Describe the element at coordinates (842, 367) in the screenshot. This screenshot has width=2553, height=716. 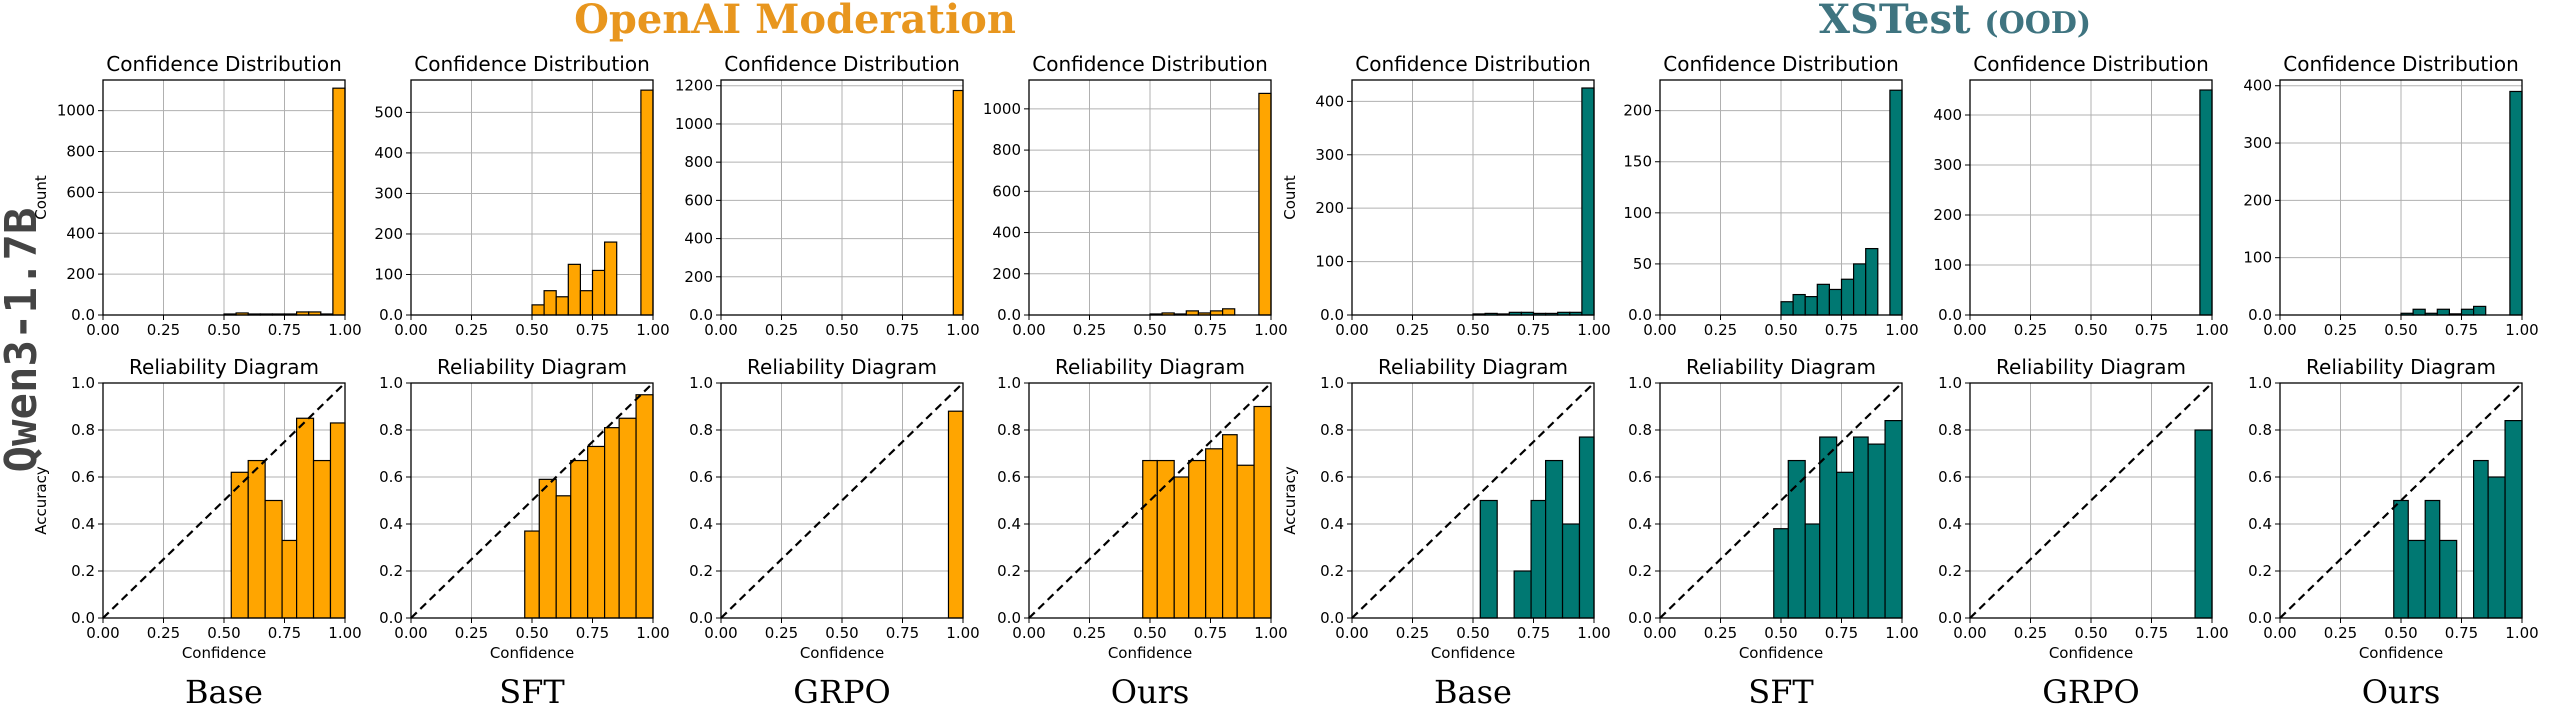
I see `panel-title: Reliability Diagram` at that location.